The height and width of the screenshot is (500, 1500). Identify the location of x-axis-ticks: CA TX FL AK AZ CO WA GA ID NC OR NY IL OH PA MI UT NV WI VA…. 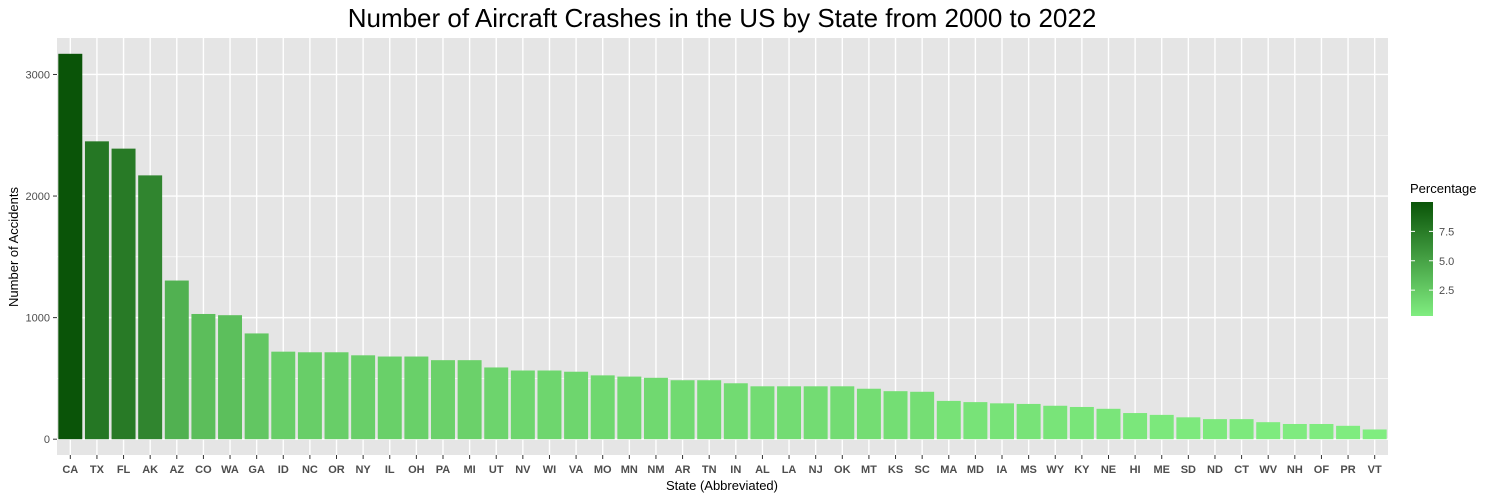
(722, 465).